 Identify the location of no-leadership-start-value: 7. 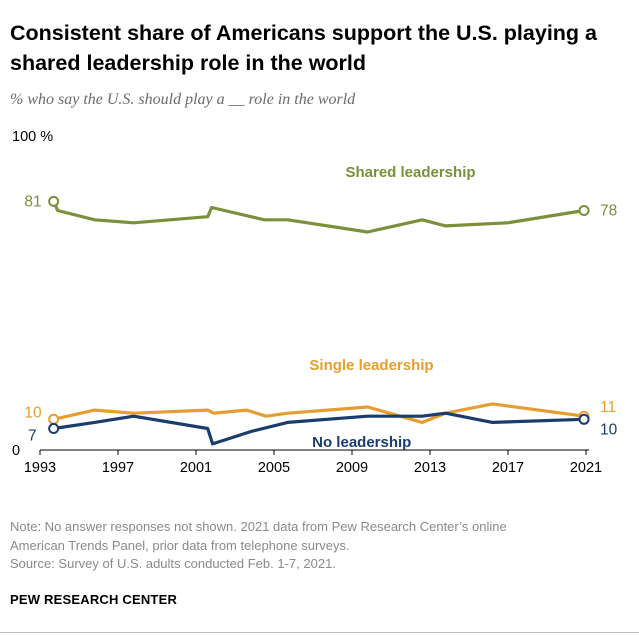
(32, 436).